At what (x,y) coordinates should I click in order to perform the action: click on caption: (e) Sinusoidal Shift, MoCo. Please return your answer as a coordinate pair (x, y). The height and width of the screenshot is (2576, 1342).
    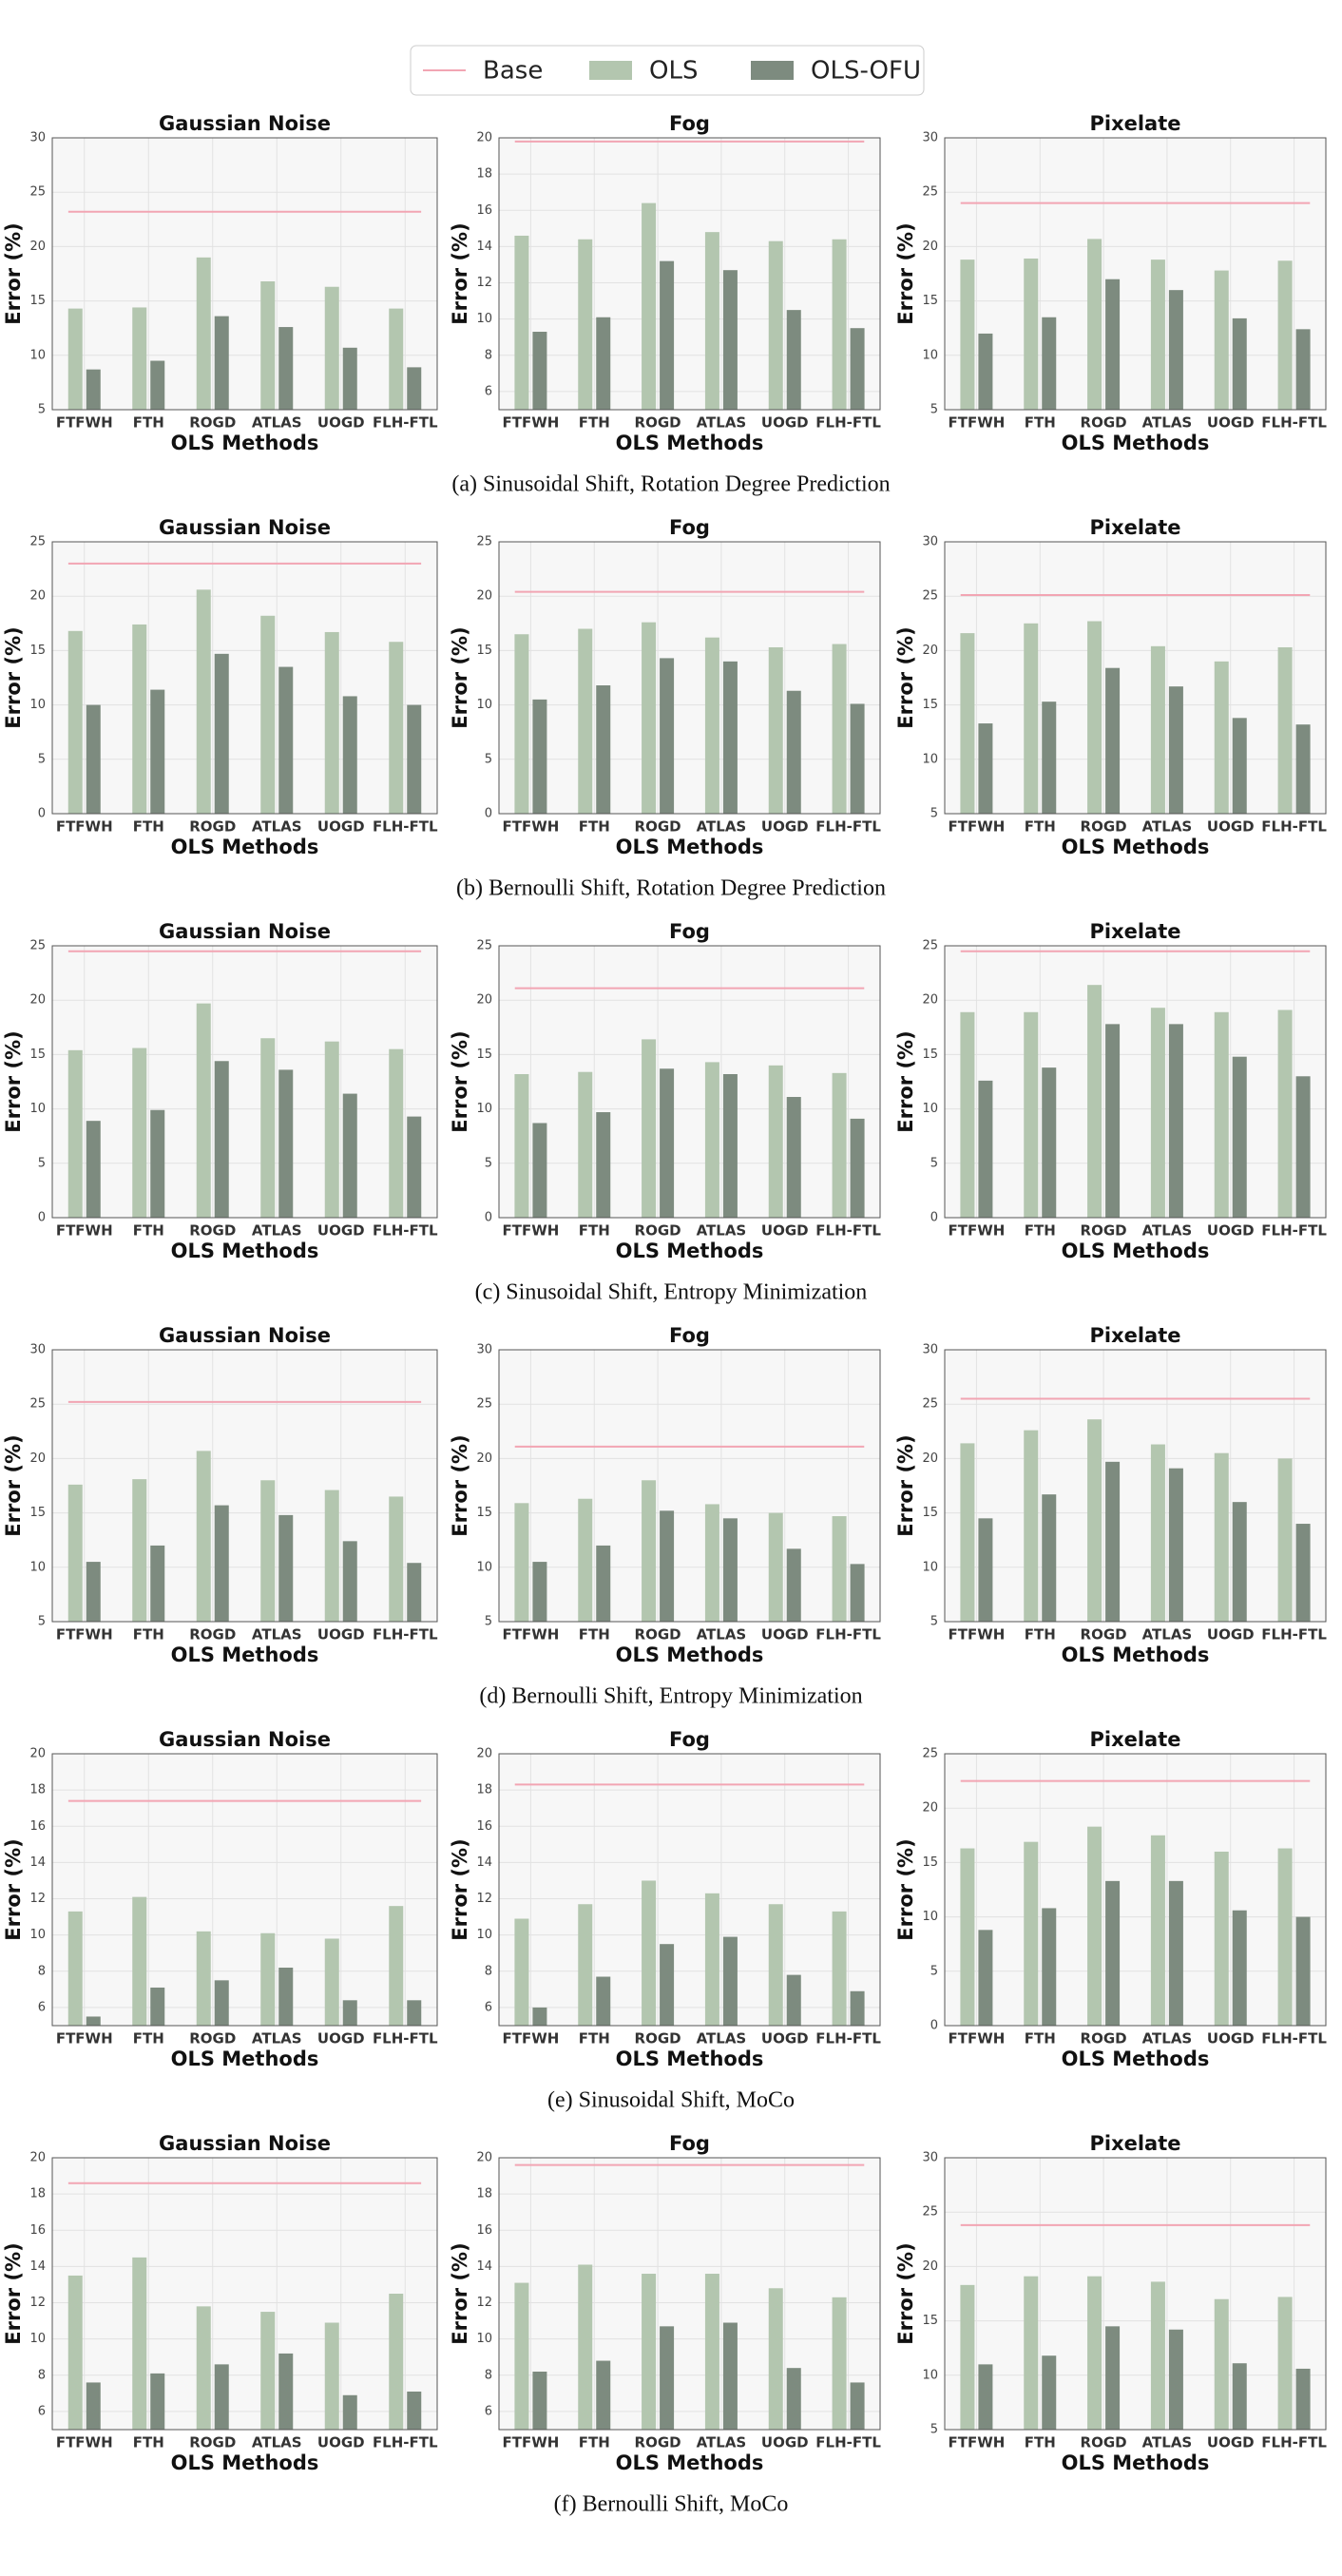
    Looking at the image, I should click on (671, 2100).